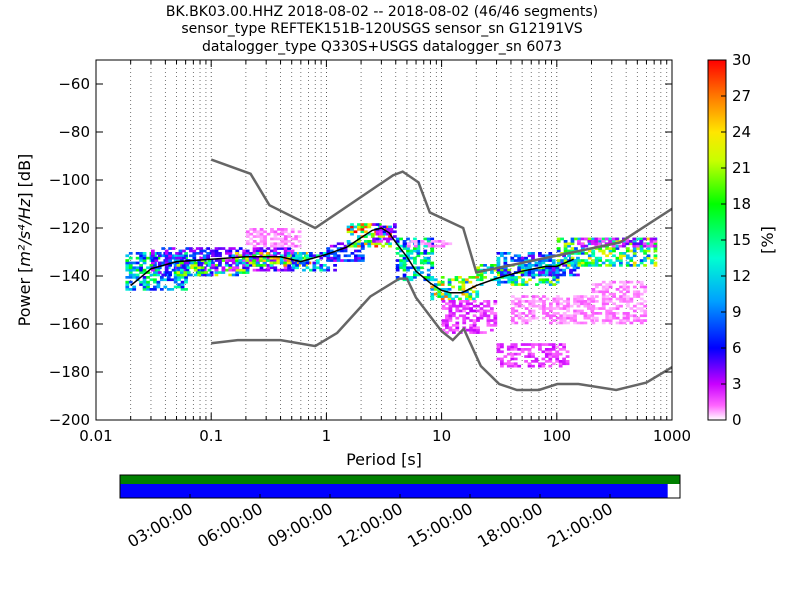  Describe the element at coordinates (230, 525) in the screenshot. I see `time-tick-label: 06:00:00` at that location.